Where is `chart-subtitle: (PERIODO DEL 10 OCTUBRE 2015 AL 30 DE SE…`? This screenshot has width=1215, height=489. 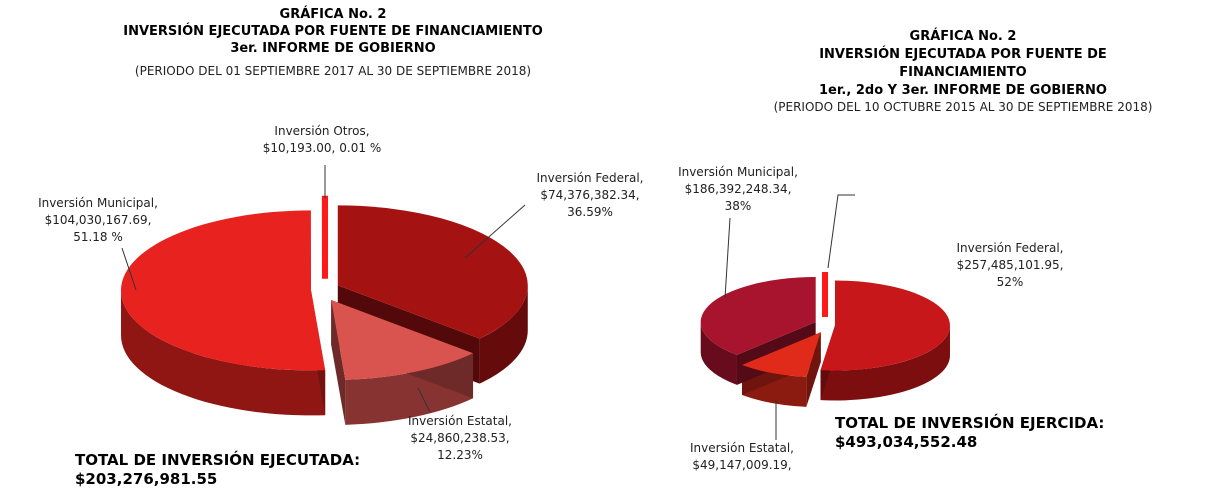 chart-subtitle: (PERIODO DEL 10 OCTUBRE 2015 AL 30 DE SE… is located at coordinates (963, 107).